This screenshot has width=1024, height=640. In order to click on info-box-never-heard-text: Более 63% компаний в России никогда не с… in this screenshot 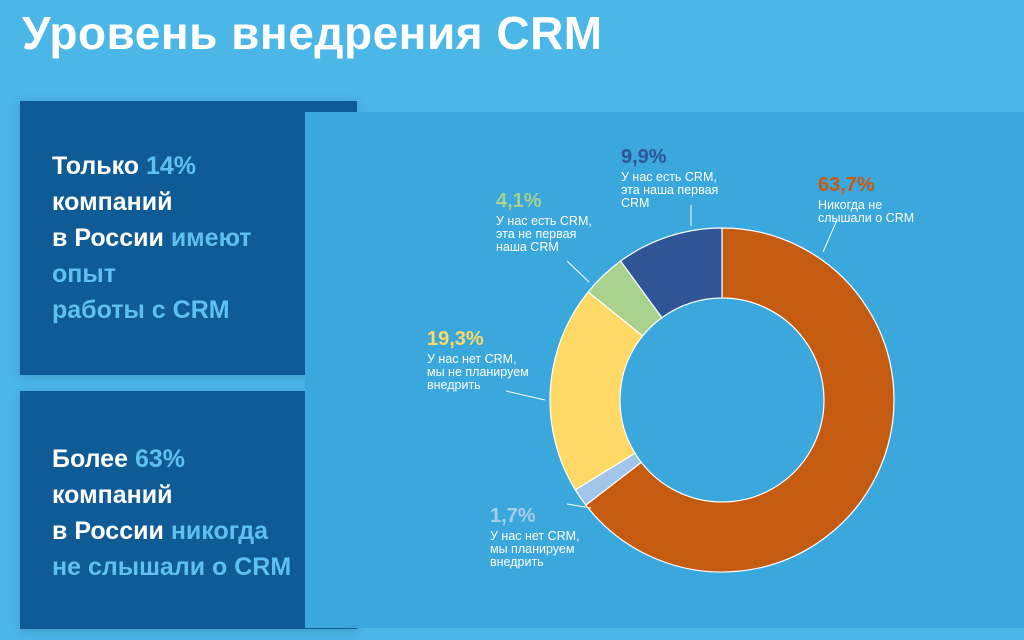, I will do `click(171, 513)`.